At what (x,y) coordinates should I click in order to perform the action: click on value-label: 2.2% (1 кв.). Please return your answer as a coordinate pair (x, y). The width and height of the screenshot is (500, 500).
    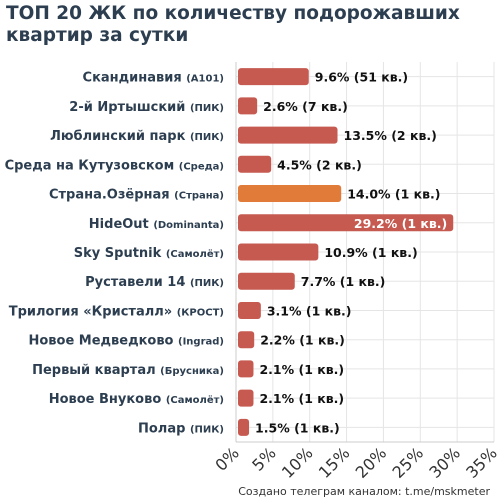
    Looking at the image, I should click on (302, 340).